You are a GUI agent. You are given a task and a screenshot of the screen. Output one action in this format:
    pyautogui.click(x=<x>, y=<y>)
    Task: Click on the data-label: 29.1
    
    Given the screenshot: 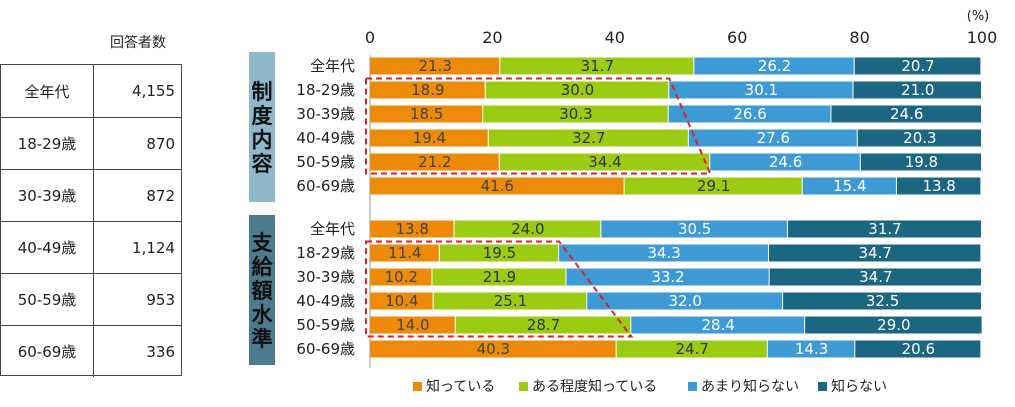 What is the action you would take?
    pyautogui.click(x=713, y=186)
    